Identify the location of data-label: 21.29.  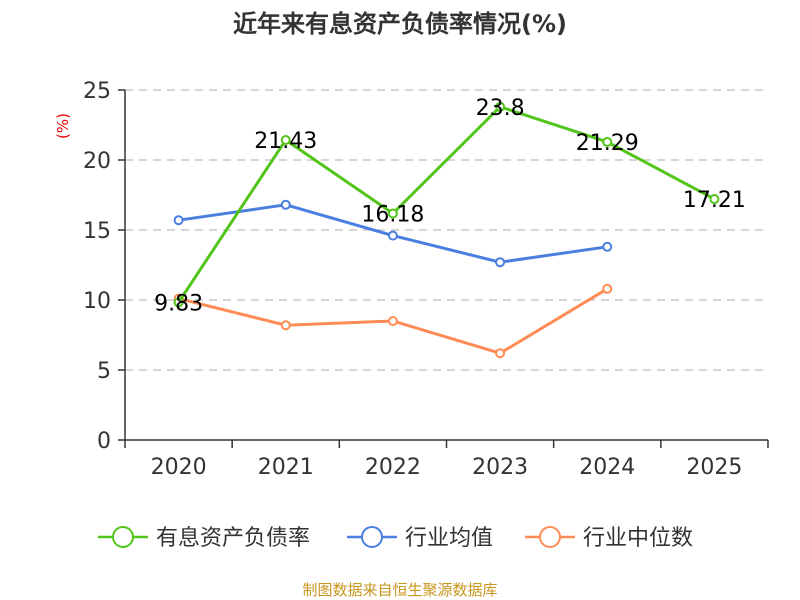
(607, 143).